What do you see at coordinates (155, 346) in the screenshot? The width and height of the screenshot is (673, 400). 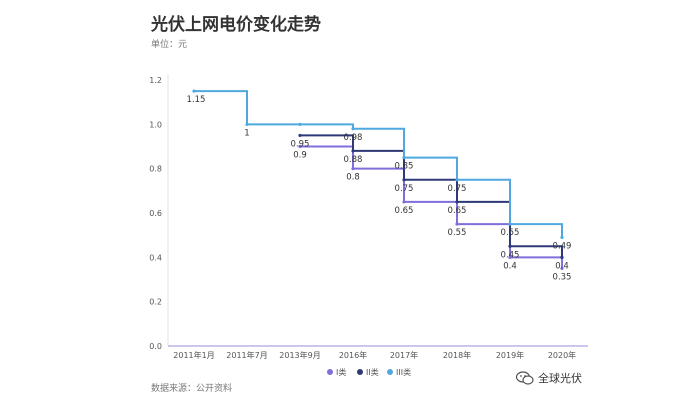 I see `y-tick-label: 0.0` at bounding box center [155, 346].